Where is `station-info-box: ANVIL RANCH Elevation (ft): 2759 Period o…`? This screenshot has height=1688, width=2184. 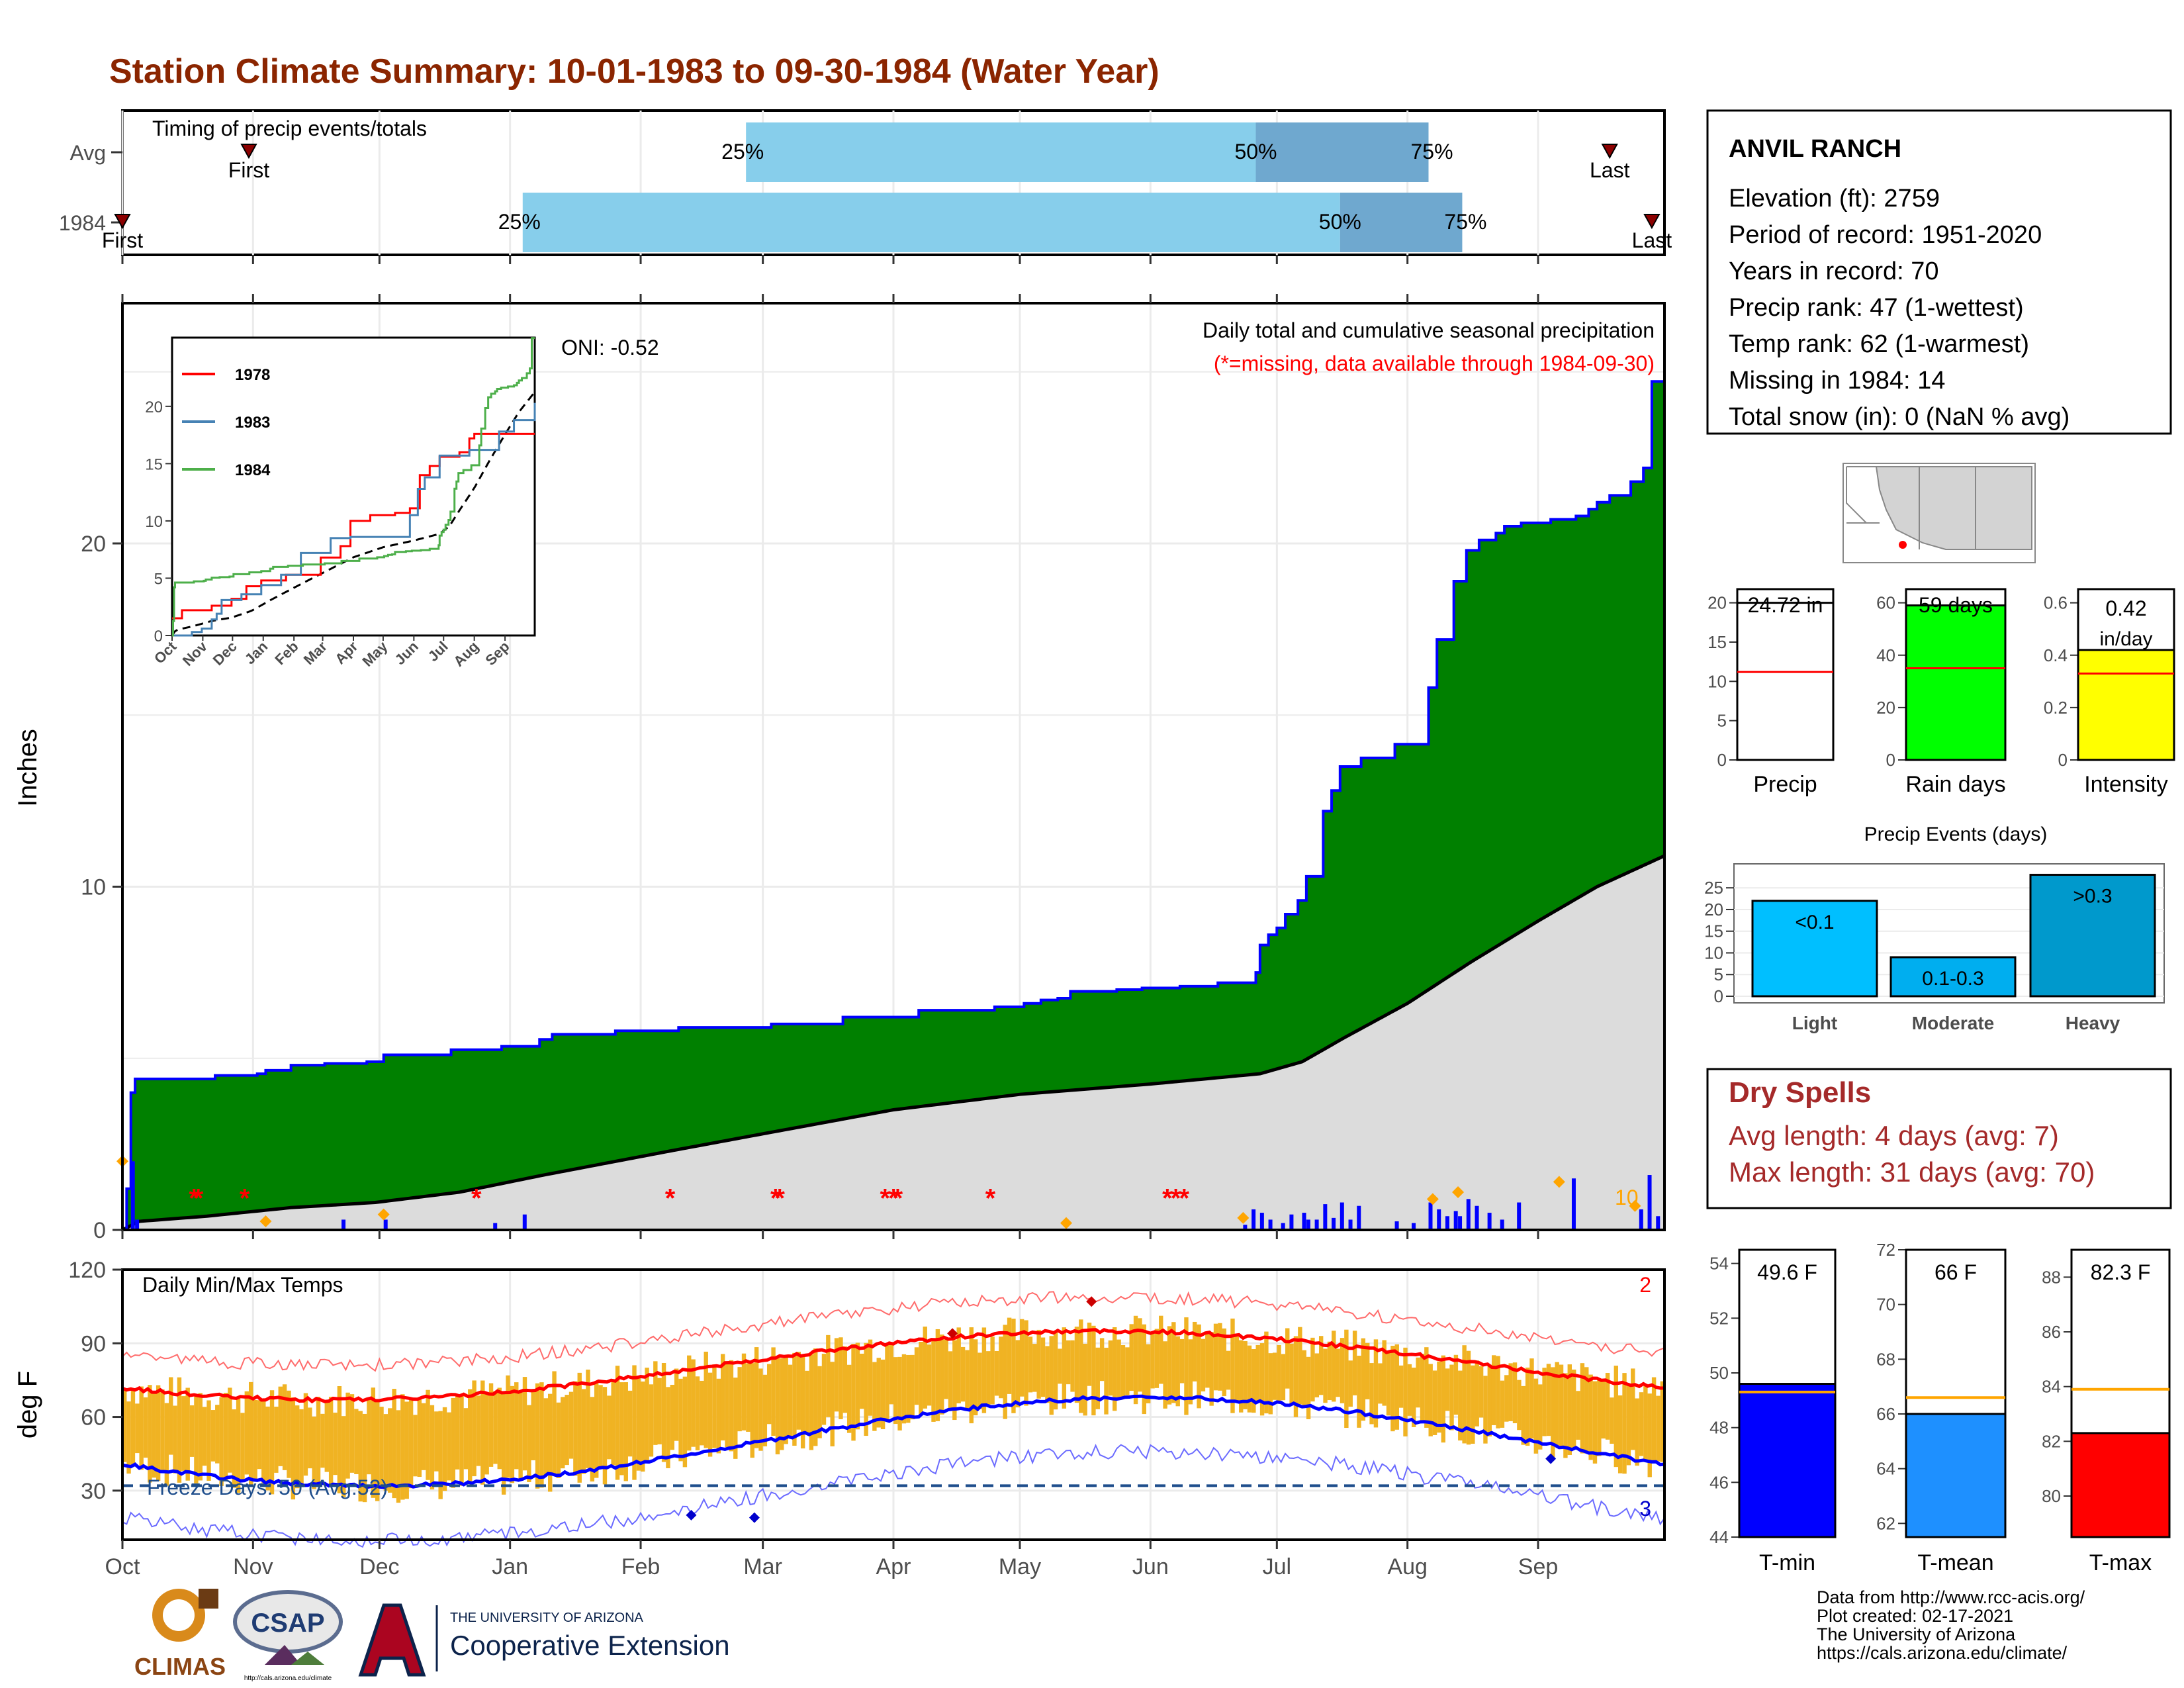 station-info-box: ANVIL RANCH Elevation (ft): 2759 Period o… is located at coordinates (1939, 272).